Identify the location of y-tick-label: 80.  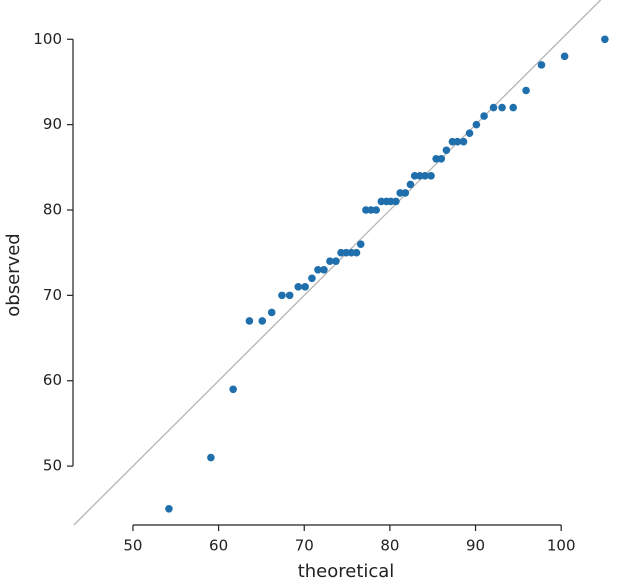
(52, 210).